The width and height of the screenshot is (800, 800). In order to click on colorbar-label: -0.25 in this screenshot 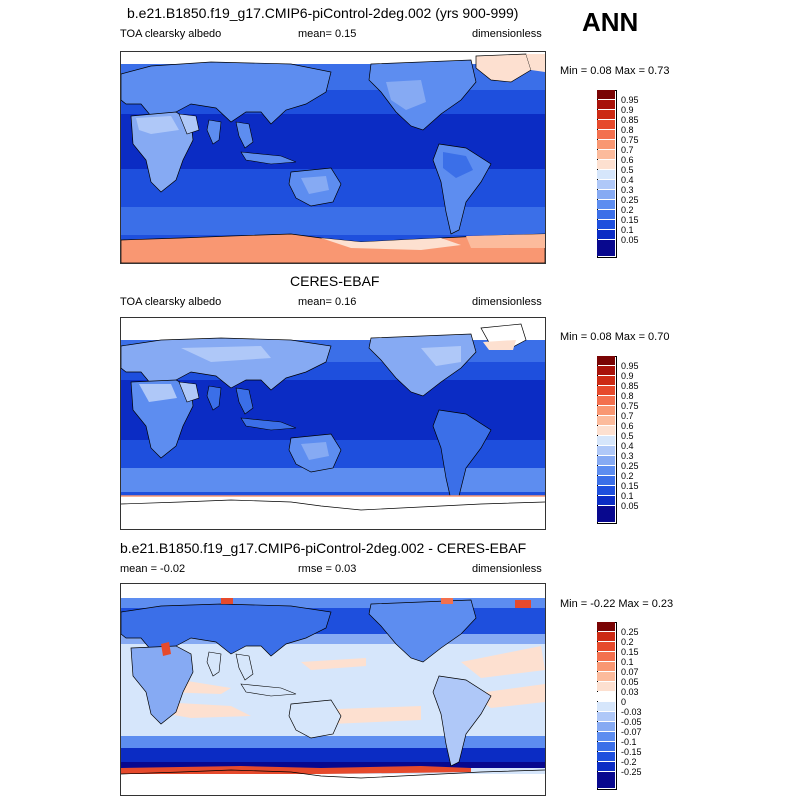, I will do `click(631, 772)`.